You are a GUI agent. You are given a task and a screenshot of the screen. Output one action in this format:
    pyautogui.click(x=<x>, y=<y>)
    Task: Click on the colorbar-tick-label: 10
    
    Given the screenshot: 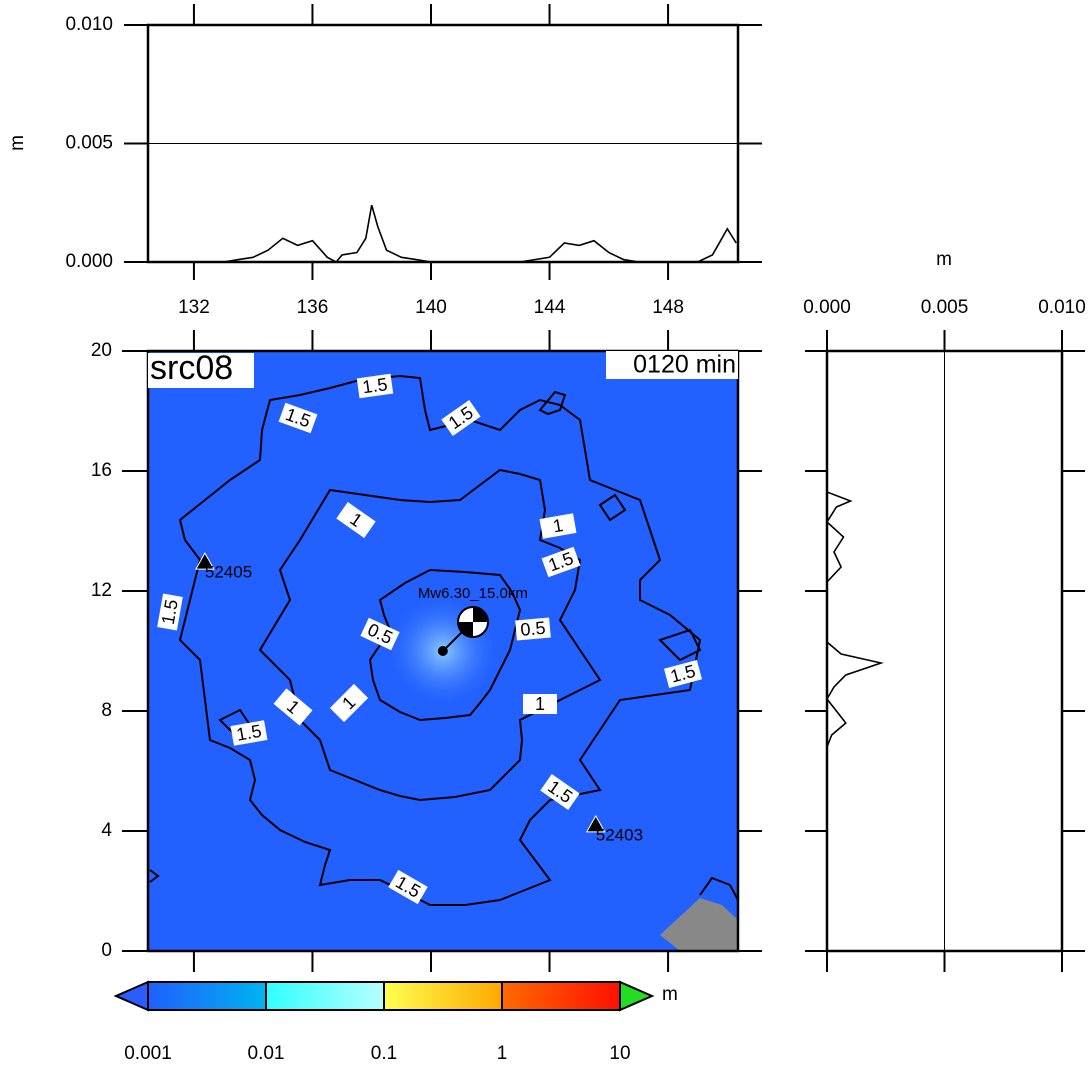 What is the action you would take?
    pyautogui.click(x=619, y=1053)
    